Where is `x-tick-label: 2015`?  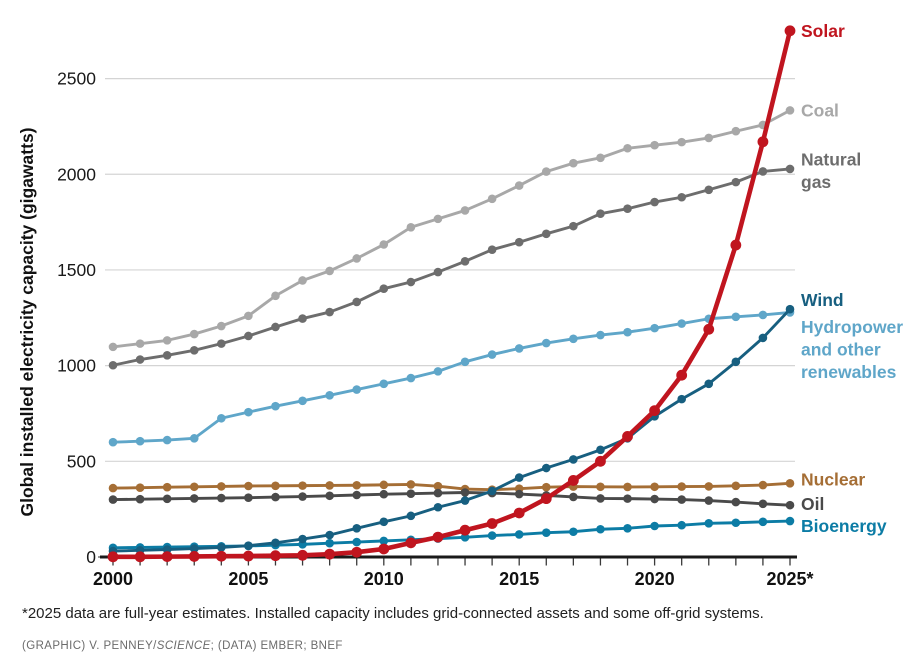
x-tick-label: 2015 is located at coordinates (519, 579).